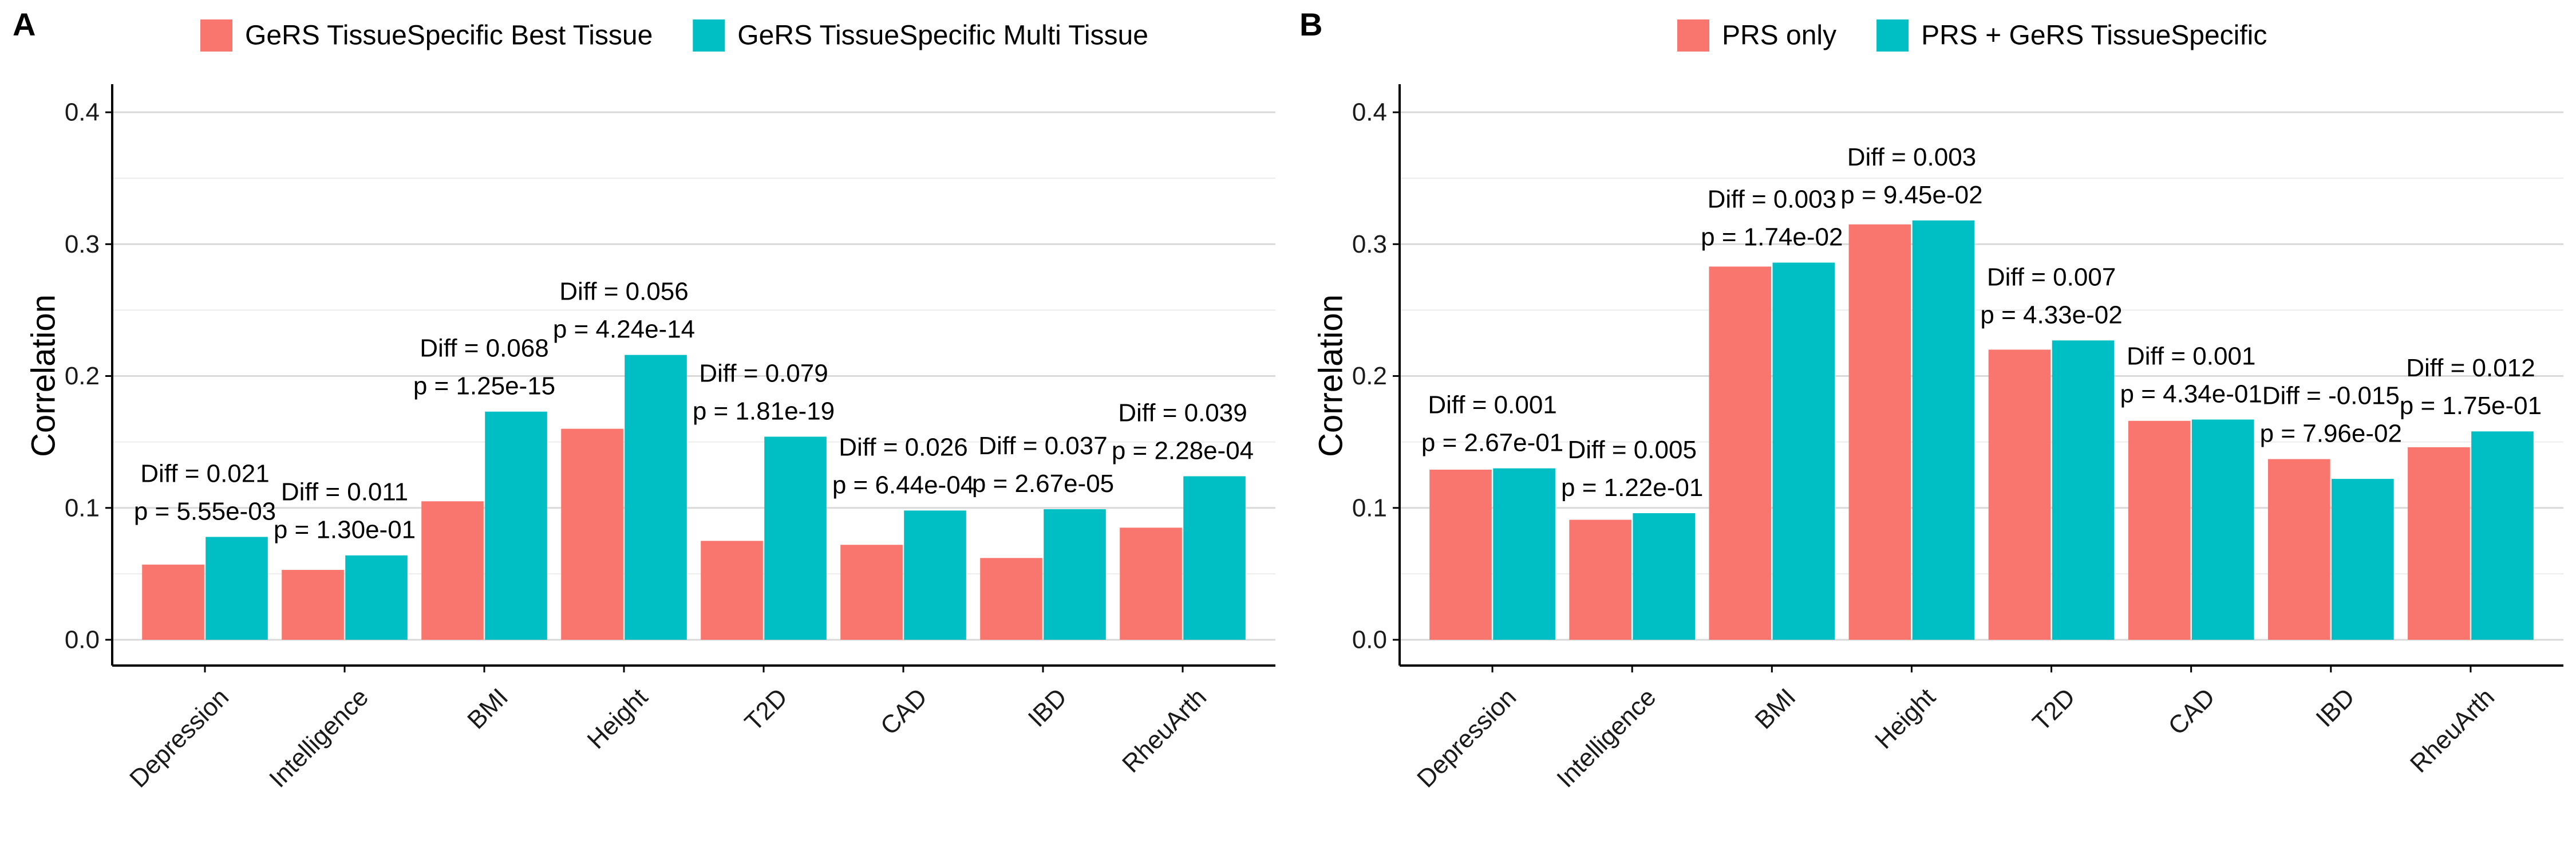 The width and height of the screenshot is (2576, 862). Describe the element at coordinates (345, 530) in the screenshot. I see `annotation-p-value: p = 1.30e-01` at that location.